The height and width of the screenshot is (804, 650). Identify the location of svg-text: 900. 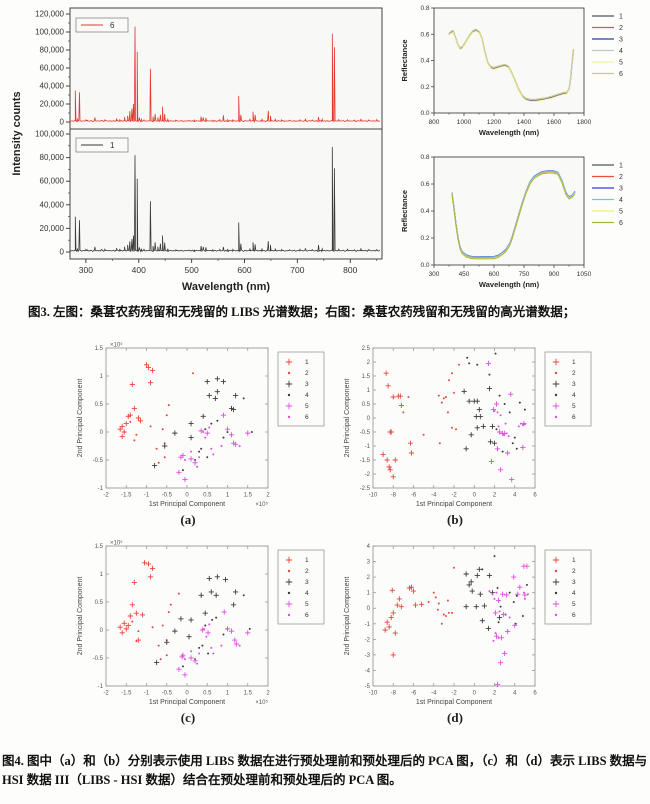
(554, 274).